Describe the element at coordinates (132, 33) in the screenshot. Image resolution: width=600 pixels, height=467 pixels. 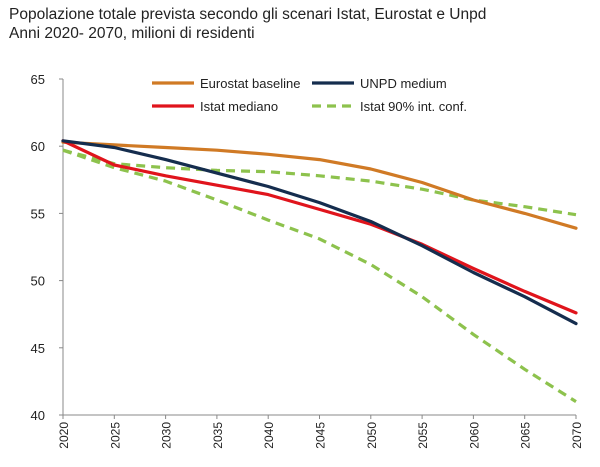
I see `chart-subtitle: Anni 2020- 2070, milioni di residenti` at that location.